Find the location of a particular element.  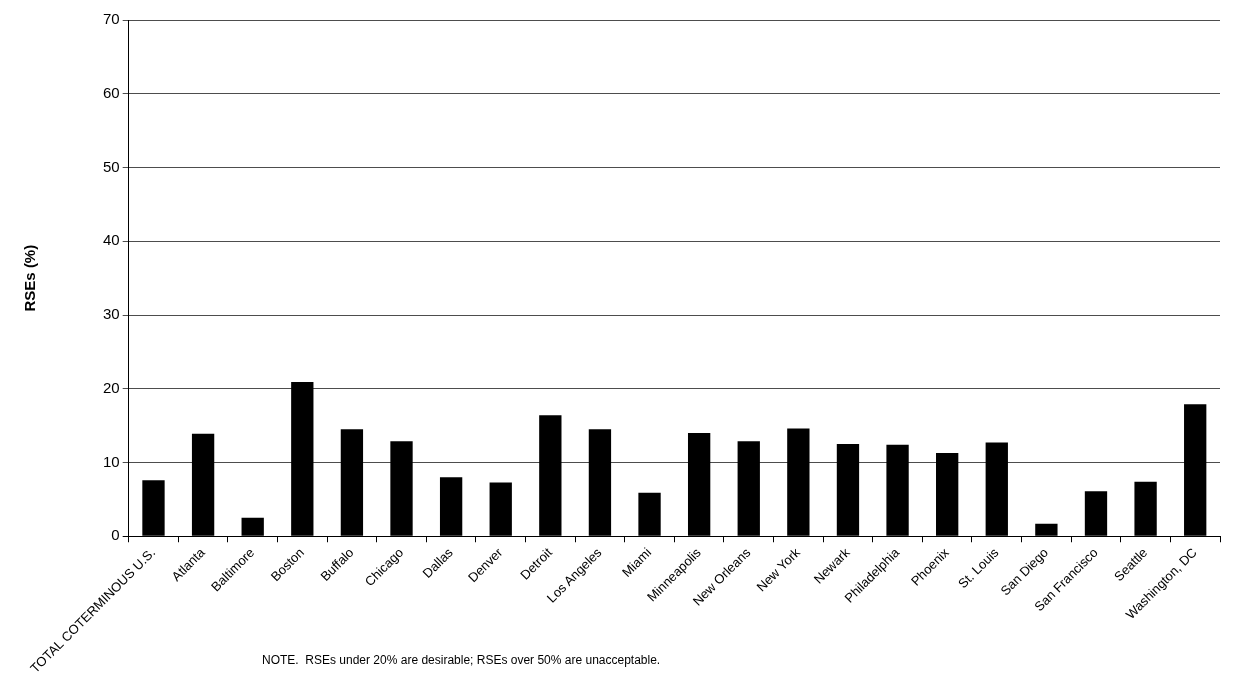

y-tick-label: 60 is located at coordinates (111, 92).